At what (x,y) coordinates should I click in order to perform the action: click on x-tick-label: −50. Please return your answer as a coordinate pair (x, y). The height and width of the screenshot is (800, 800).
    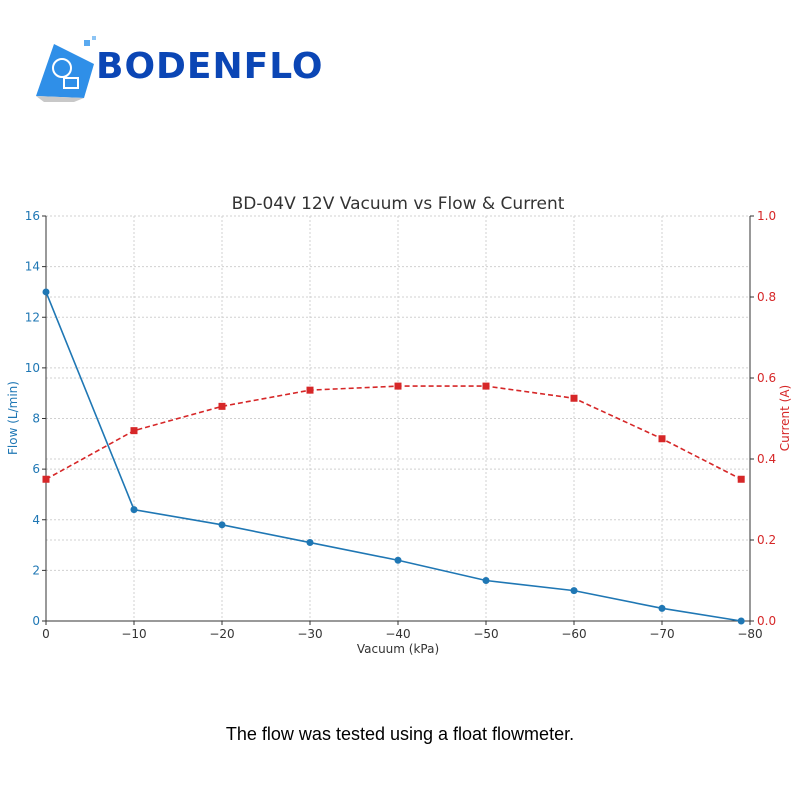
    Looking at the image, I should click on (485, 634).